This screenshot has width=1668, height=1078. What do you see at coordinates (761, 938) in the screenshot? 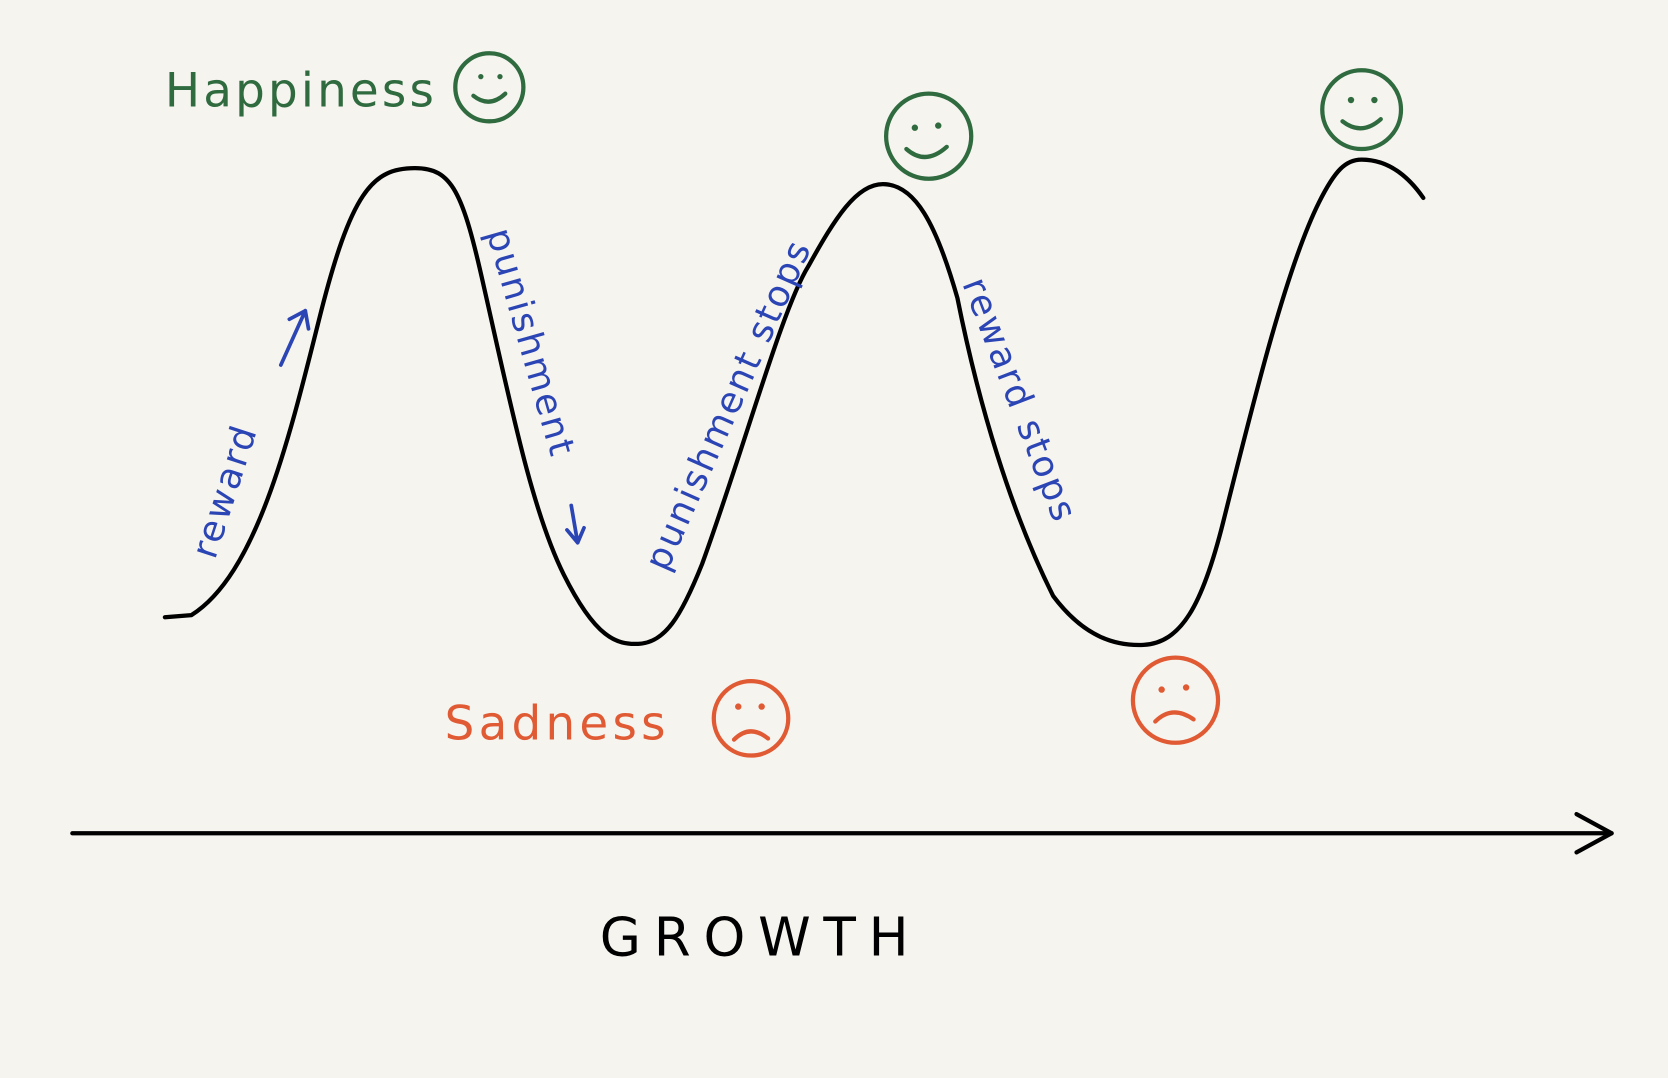
I see `axis-label: GROWTH` at bounding box center [761, 938].